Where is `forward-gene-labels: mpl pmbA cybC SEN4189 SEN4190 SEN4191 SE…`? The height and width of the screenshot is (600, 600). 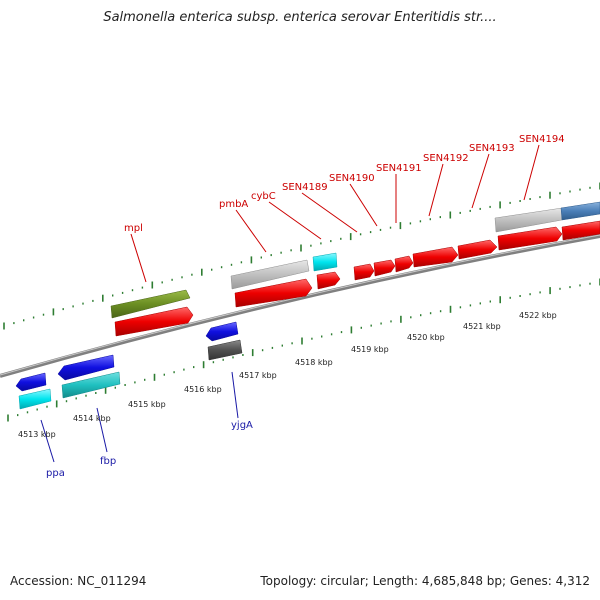
forward-gene-labels: mpl pmbA cybC SEN4189 SEN4190 SEN4191 SE… is located at coordinates (344, 184).